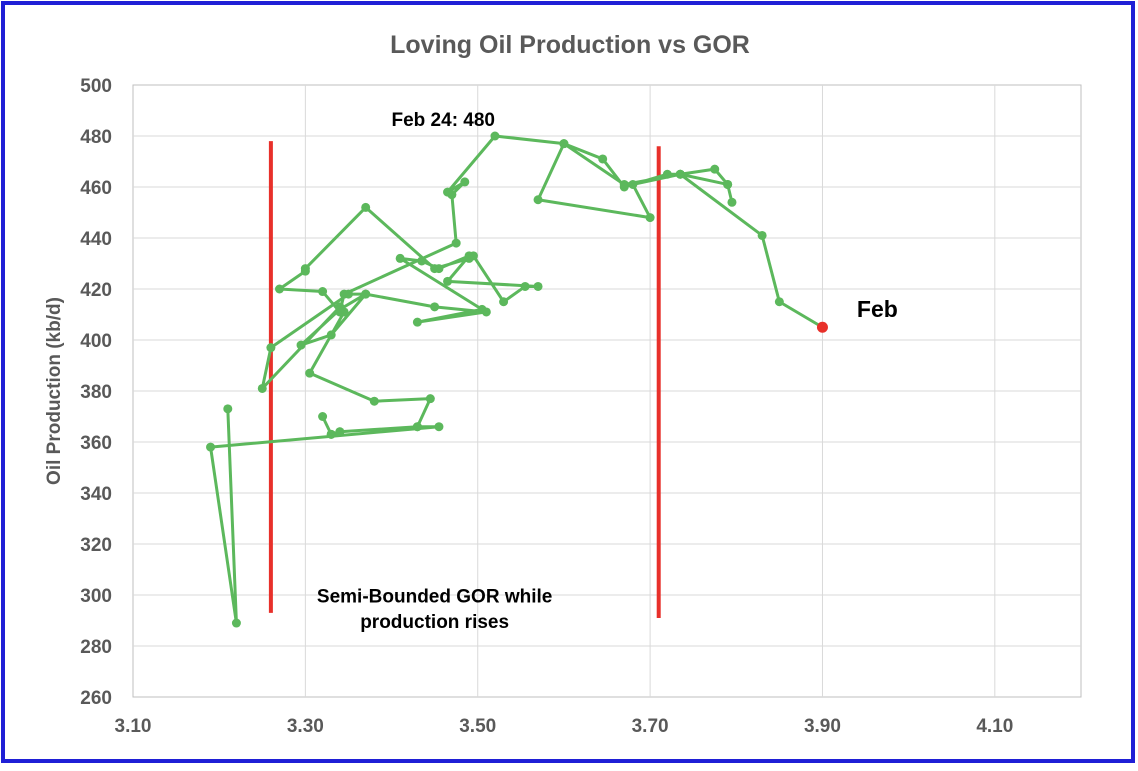  I want to click on y-axis-label: Oil Production (kb/d), so click(54, 391).